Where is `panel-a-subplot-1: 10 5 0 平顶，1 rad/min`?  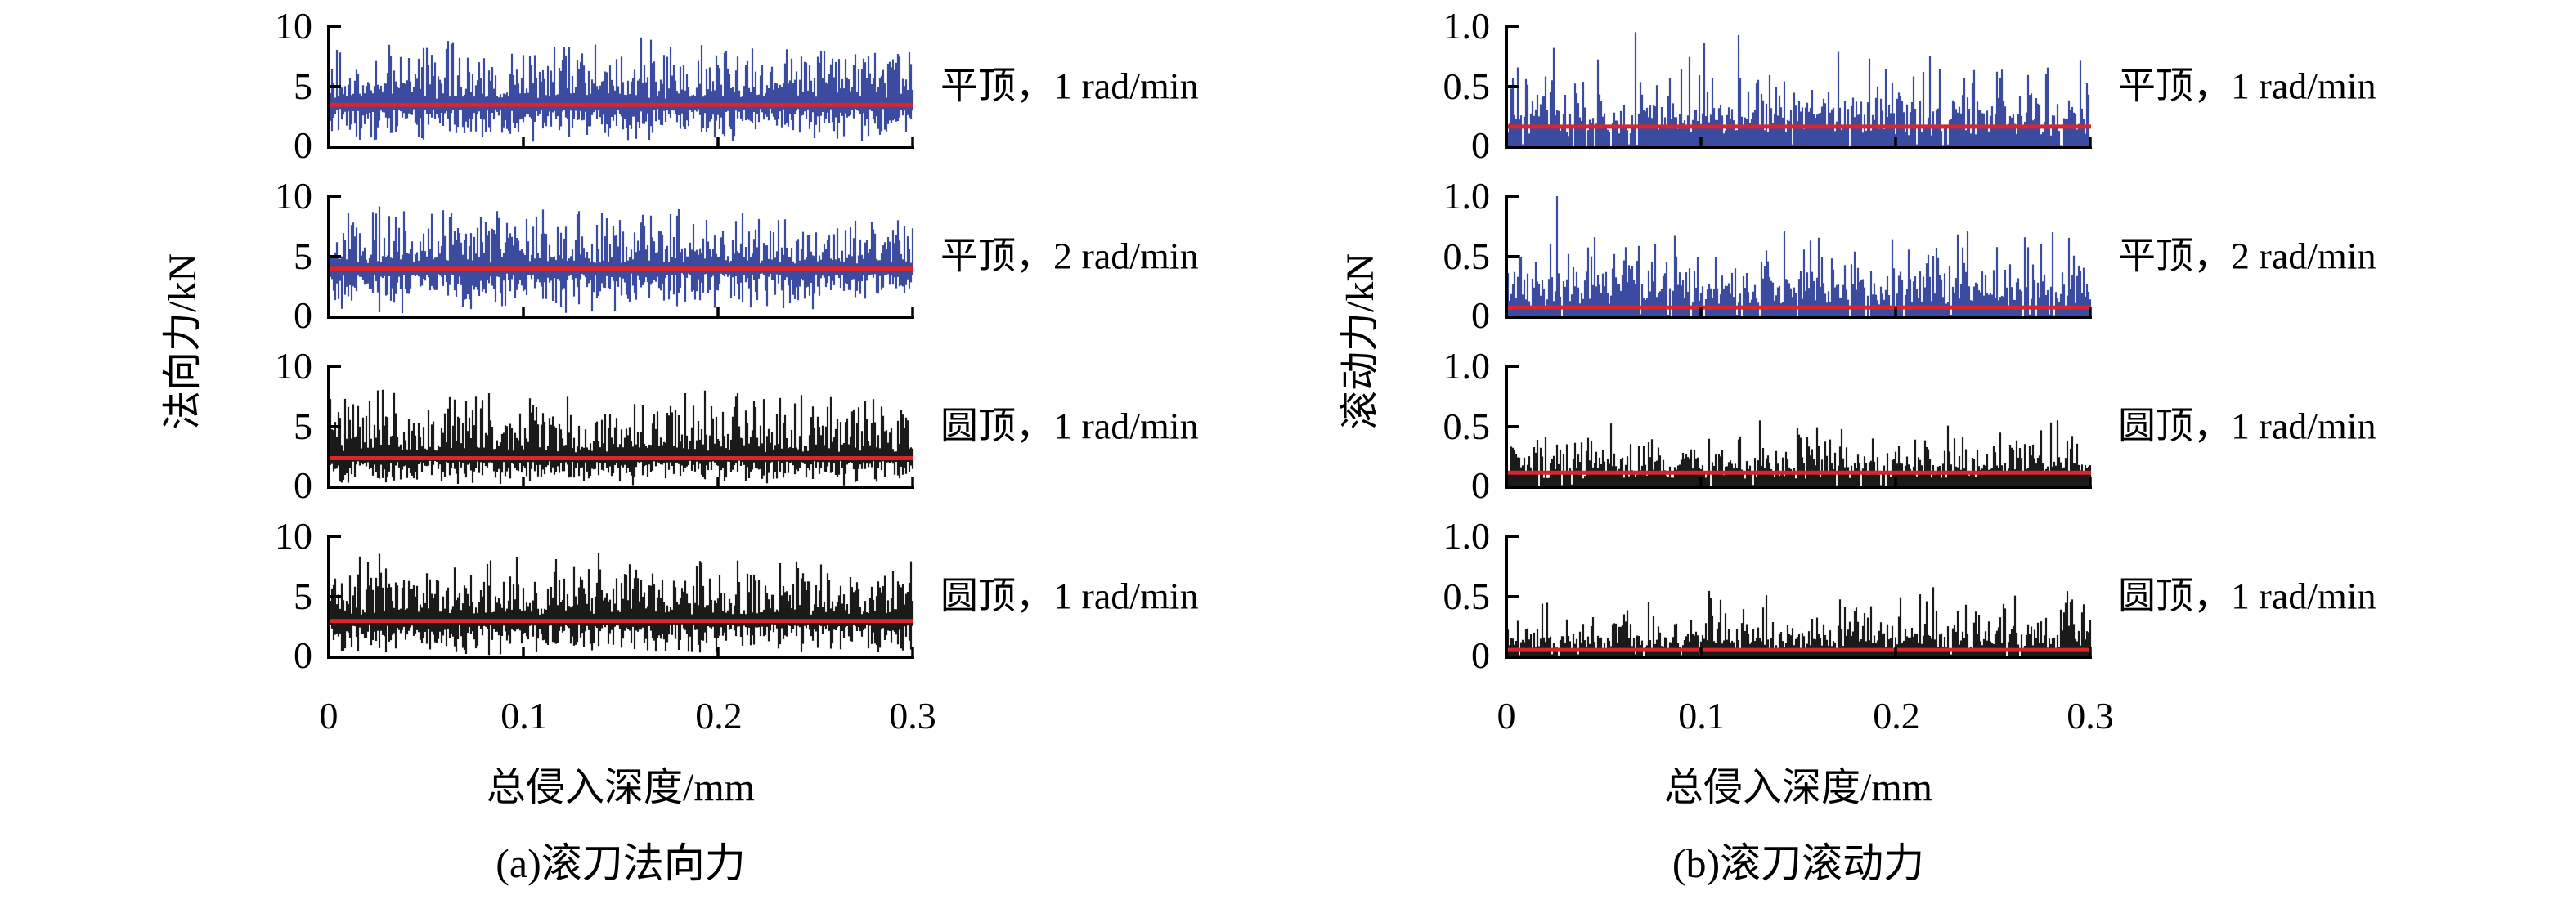 panel-a-subplot-1: 10 5 0 平顶，1 rad/min is located at coordinates (737, 85).